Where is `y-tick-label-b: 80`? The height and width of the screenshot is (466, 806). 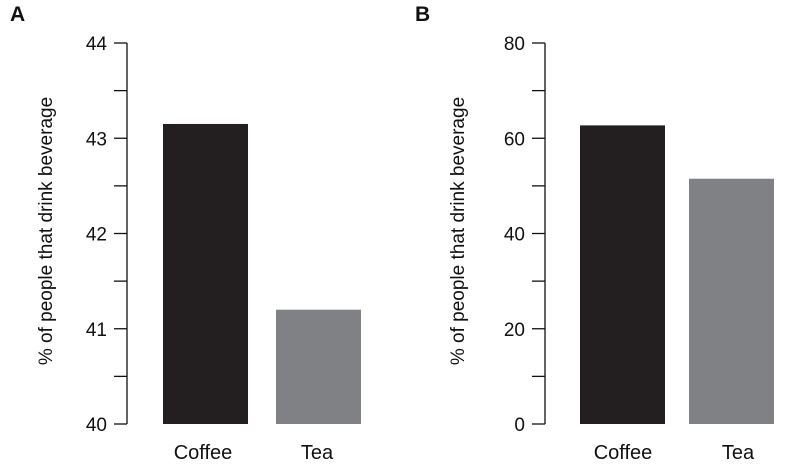
y-tick-label-b: 80 is located at coordinates (514, 44).